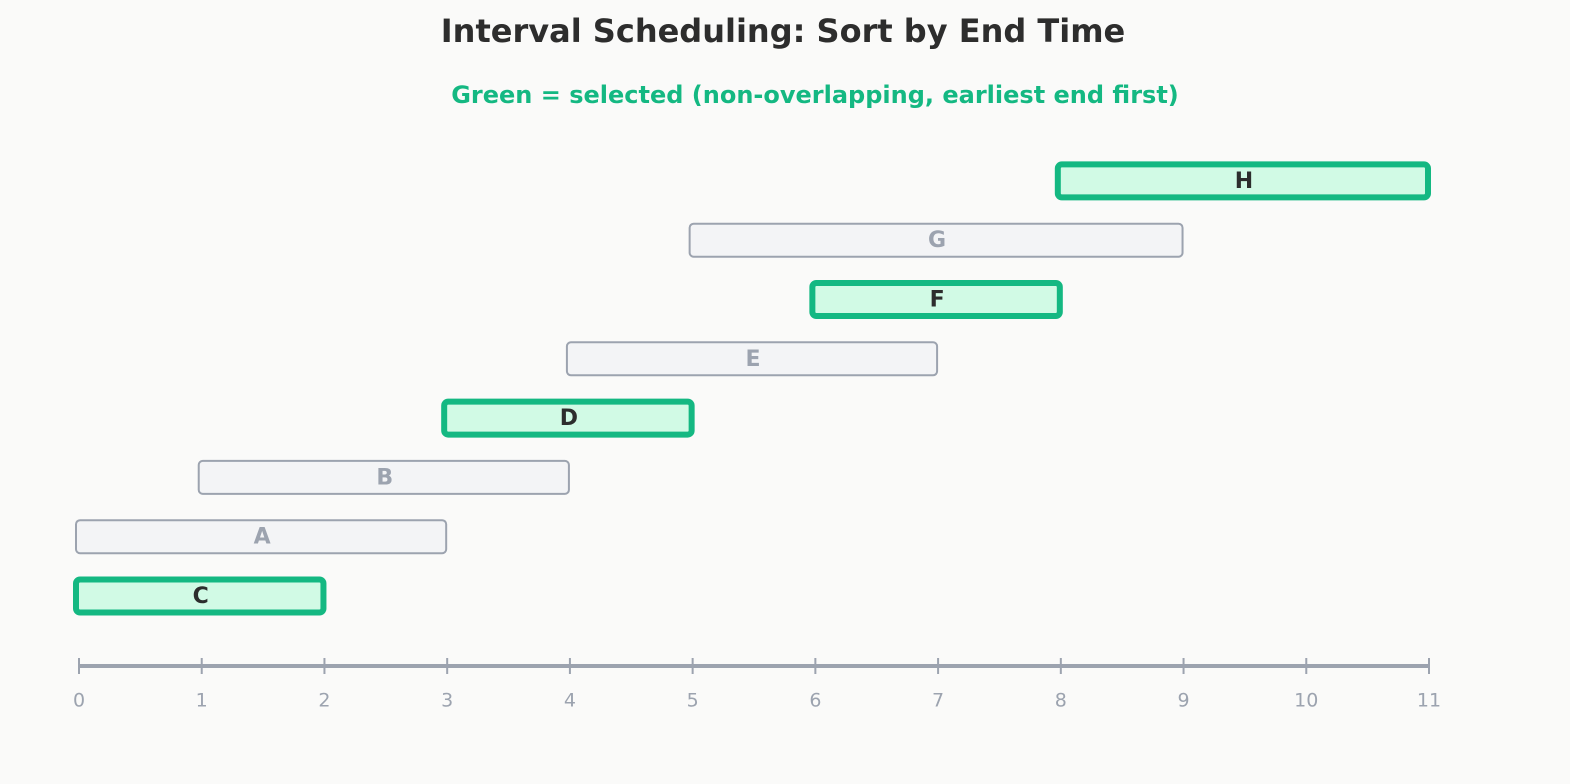  What do you see at coordinates (324, 701) in the screenshot?
I see `x-tick-label: 2` at bounding box center [324, 701].